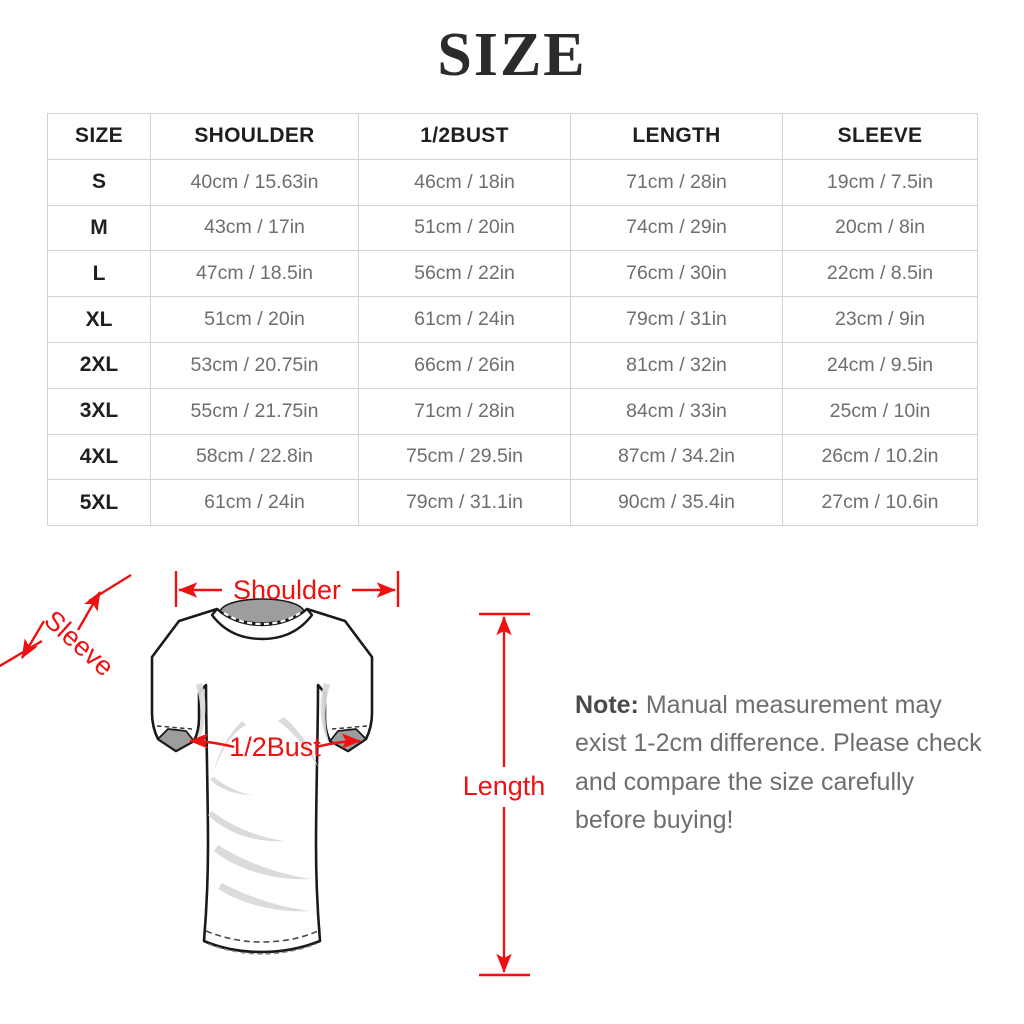 The height and width of the screenshot is (1024, 1024). I want to click on cell-sleeve: 23cm / 9in, so click(880, 319).